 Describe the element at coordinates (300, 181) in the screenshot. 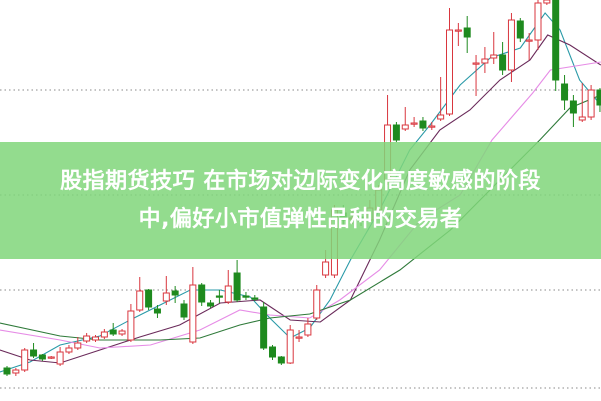

I see `banner-title-line-1: 股指期货技巧 在市场对边际变化高度敏感的阶段` at that location.